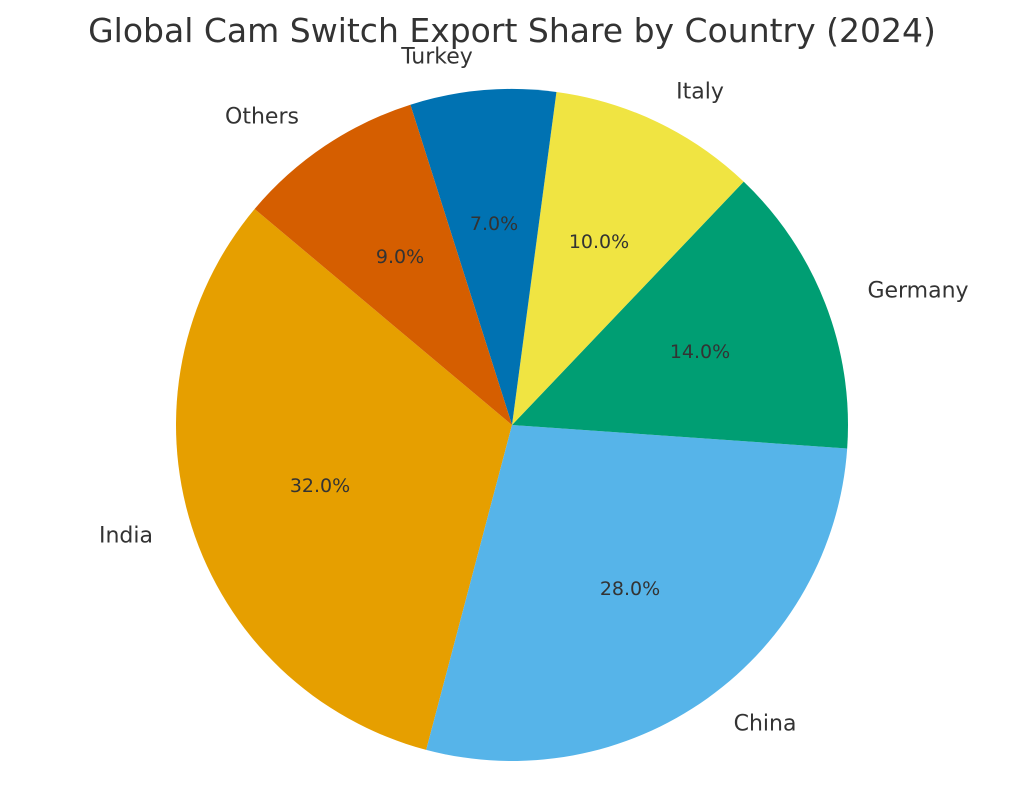  I want to click on percent-label-china: 28.0%, so click(630, 589).